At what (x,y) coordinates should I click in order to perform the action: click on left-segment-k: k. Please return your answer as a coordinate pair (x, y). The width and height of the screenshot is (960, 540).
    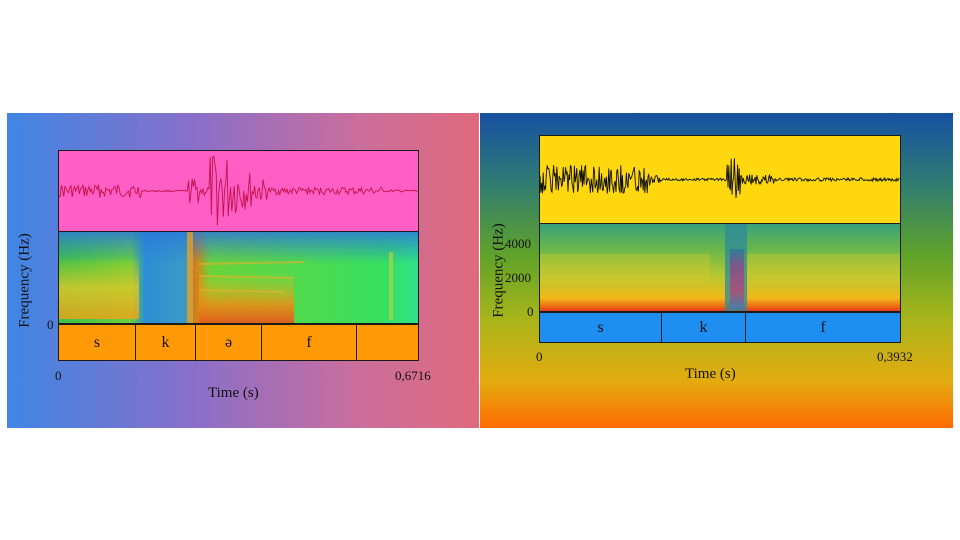
    Looking at the image, I should click on (166, 342).